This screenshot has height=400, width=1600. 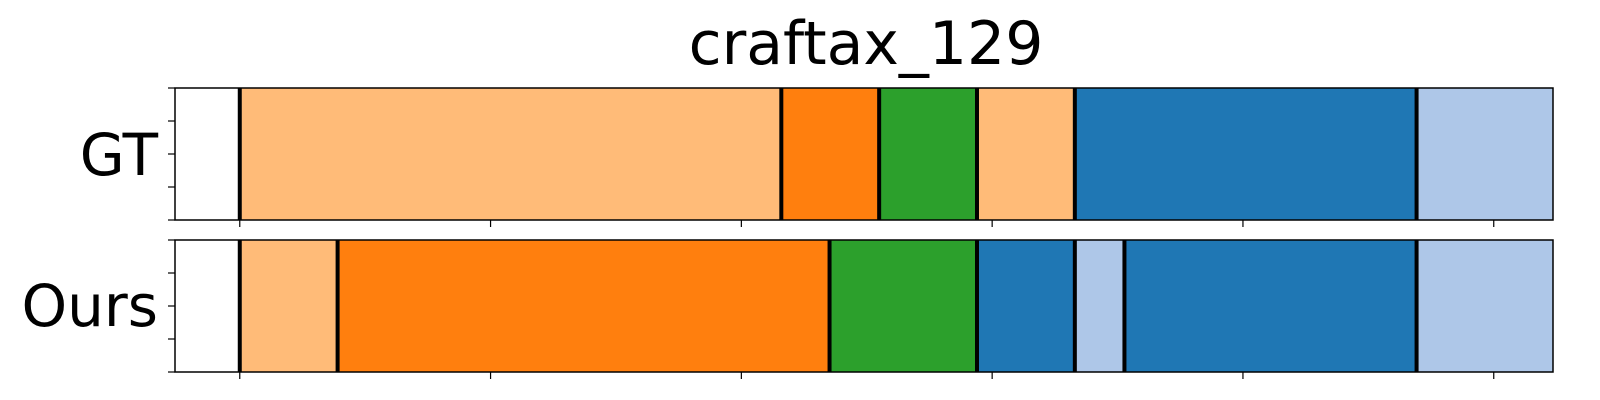 I want to click on row-label-gt: GT, so click(x=119, y=155).